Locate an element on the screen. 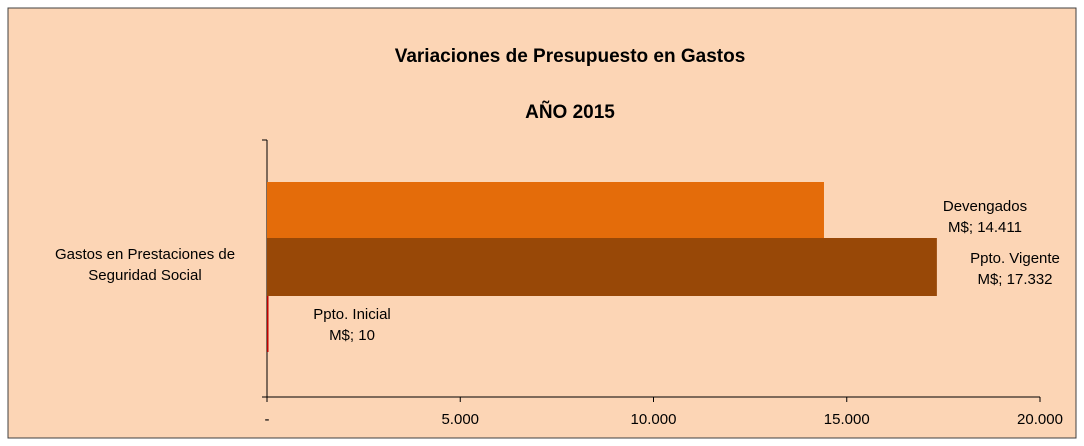  data-label: M$; 17.332 is located at coordinates (1014, 279).